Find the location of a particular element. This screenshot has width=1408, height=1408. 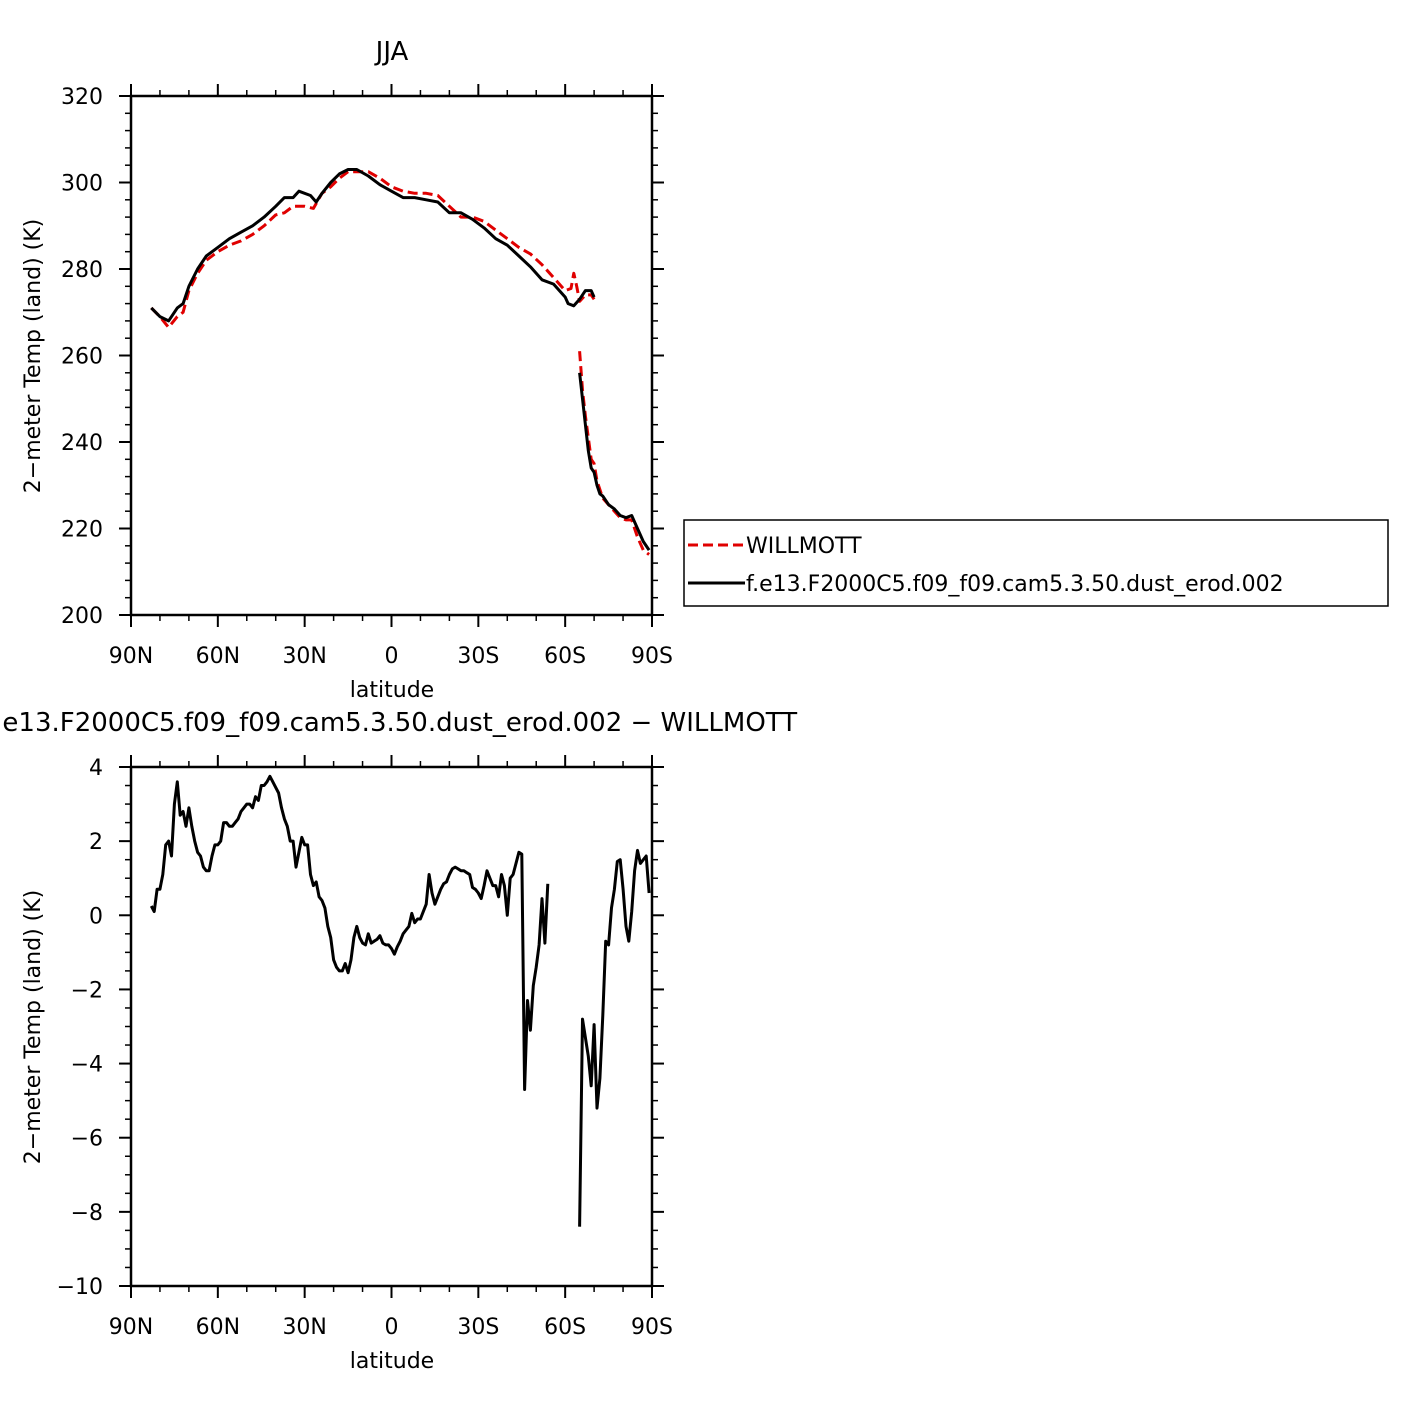

top-panel-title: JJA is located at coordinates (391, 52).